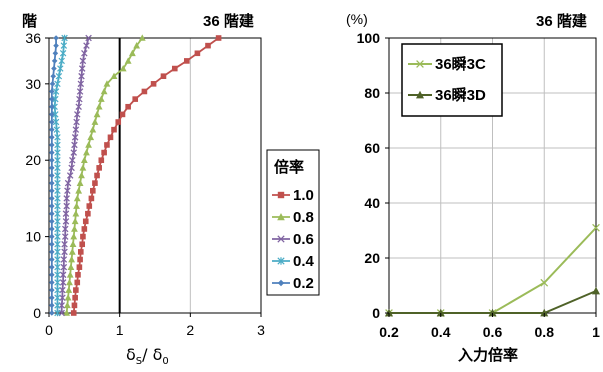  Describe the element at coordinates (372, 258) in the screenshot. I see `right-y-tick-label: 20` at that location.